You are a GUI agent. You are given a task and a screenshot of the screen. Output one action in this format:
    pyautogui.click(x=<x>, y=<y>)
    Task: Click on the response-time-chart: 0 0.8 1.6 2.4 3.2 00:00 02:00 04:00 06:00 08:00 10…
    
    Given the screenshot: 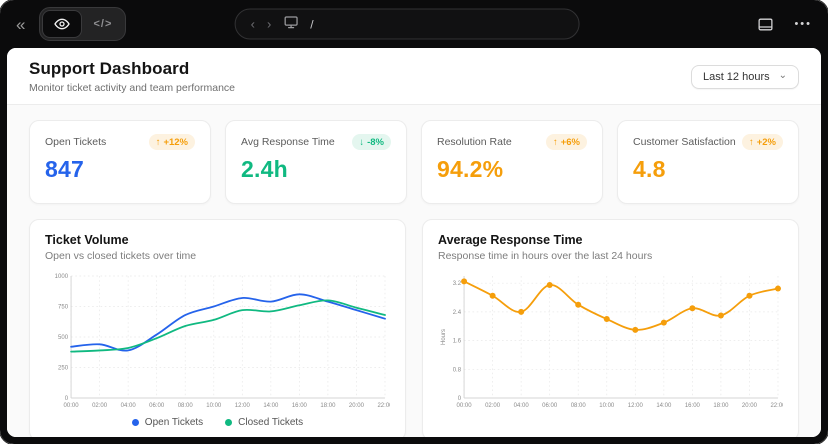 What is the action you would take?
    pyautogui.click(x=612, y=342)
    